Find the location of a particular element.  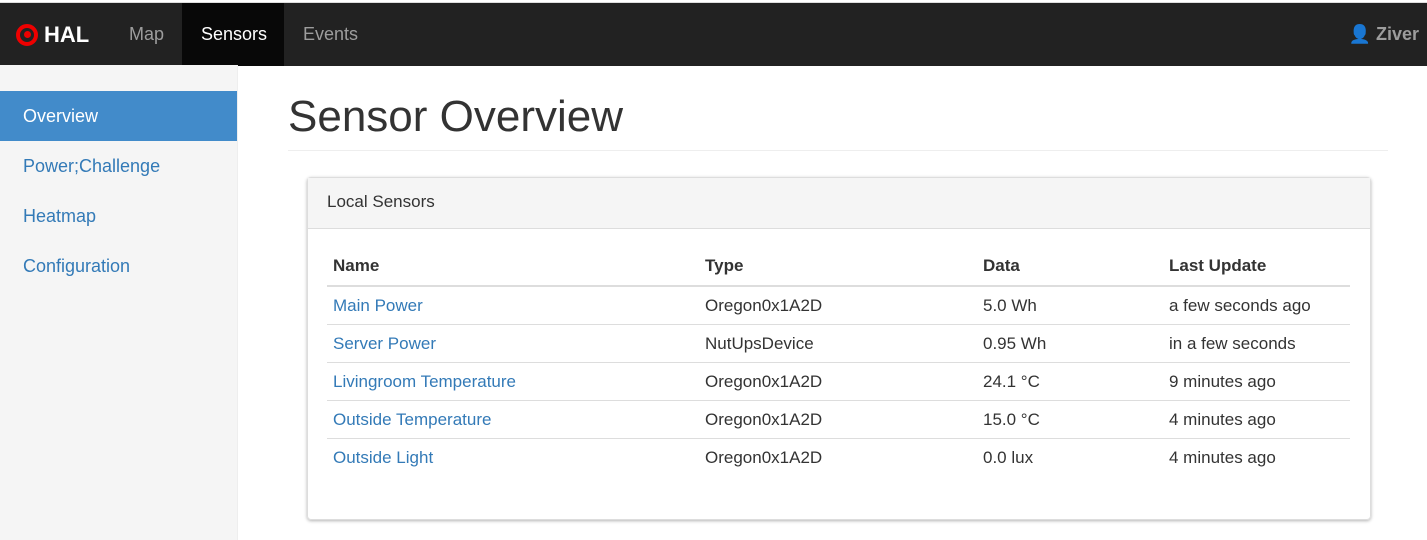

sidebar-item-power-challenge: Power;Challenge is located at coordinates (92, 166).